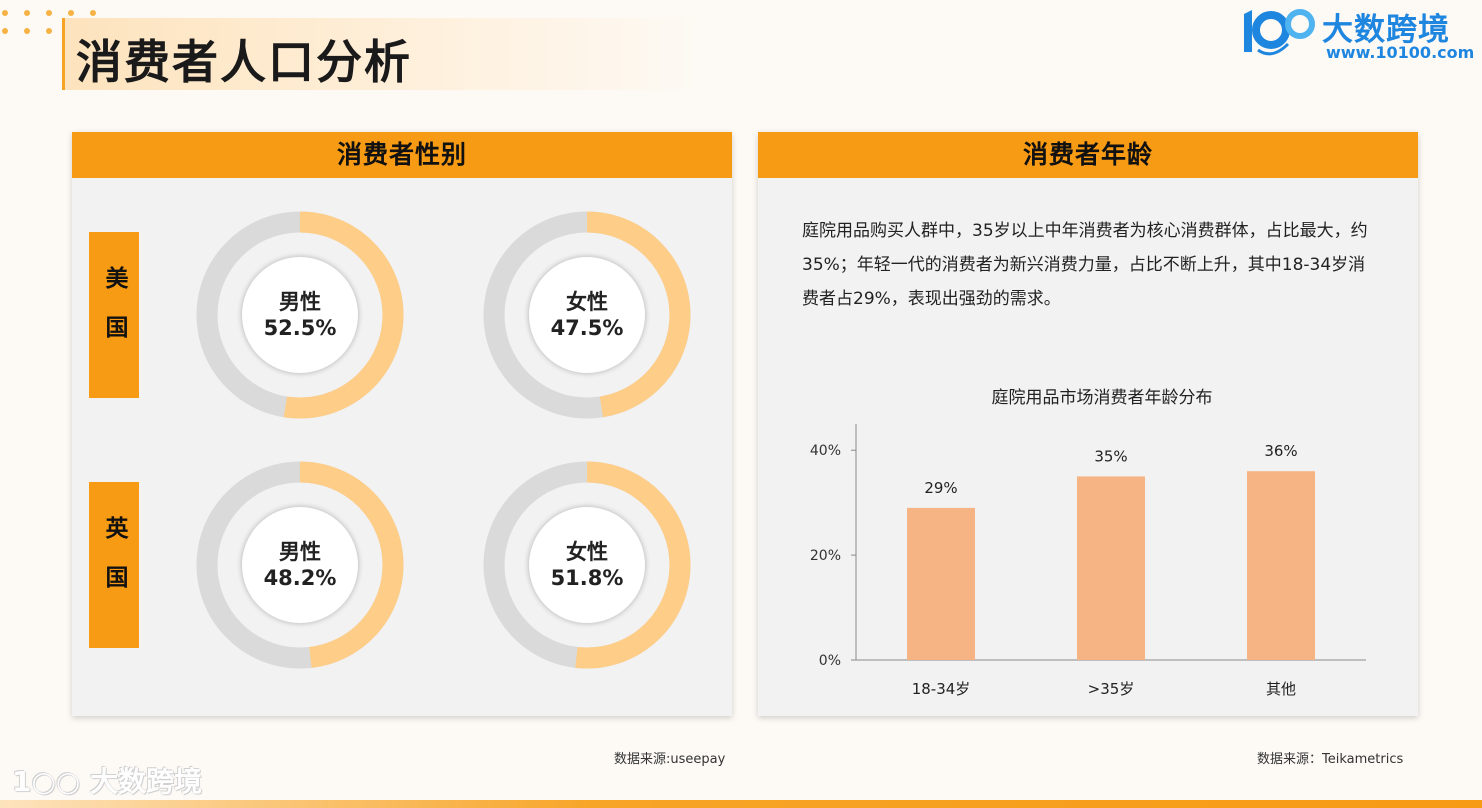 The image size is (1482, 808). I want to click on country-tag-uk: 英国, so click(114, 565).